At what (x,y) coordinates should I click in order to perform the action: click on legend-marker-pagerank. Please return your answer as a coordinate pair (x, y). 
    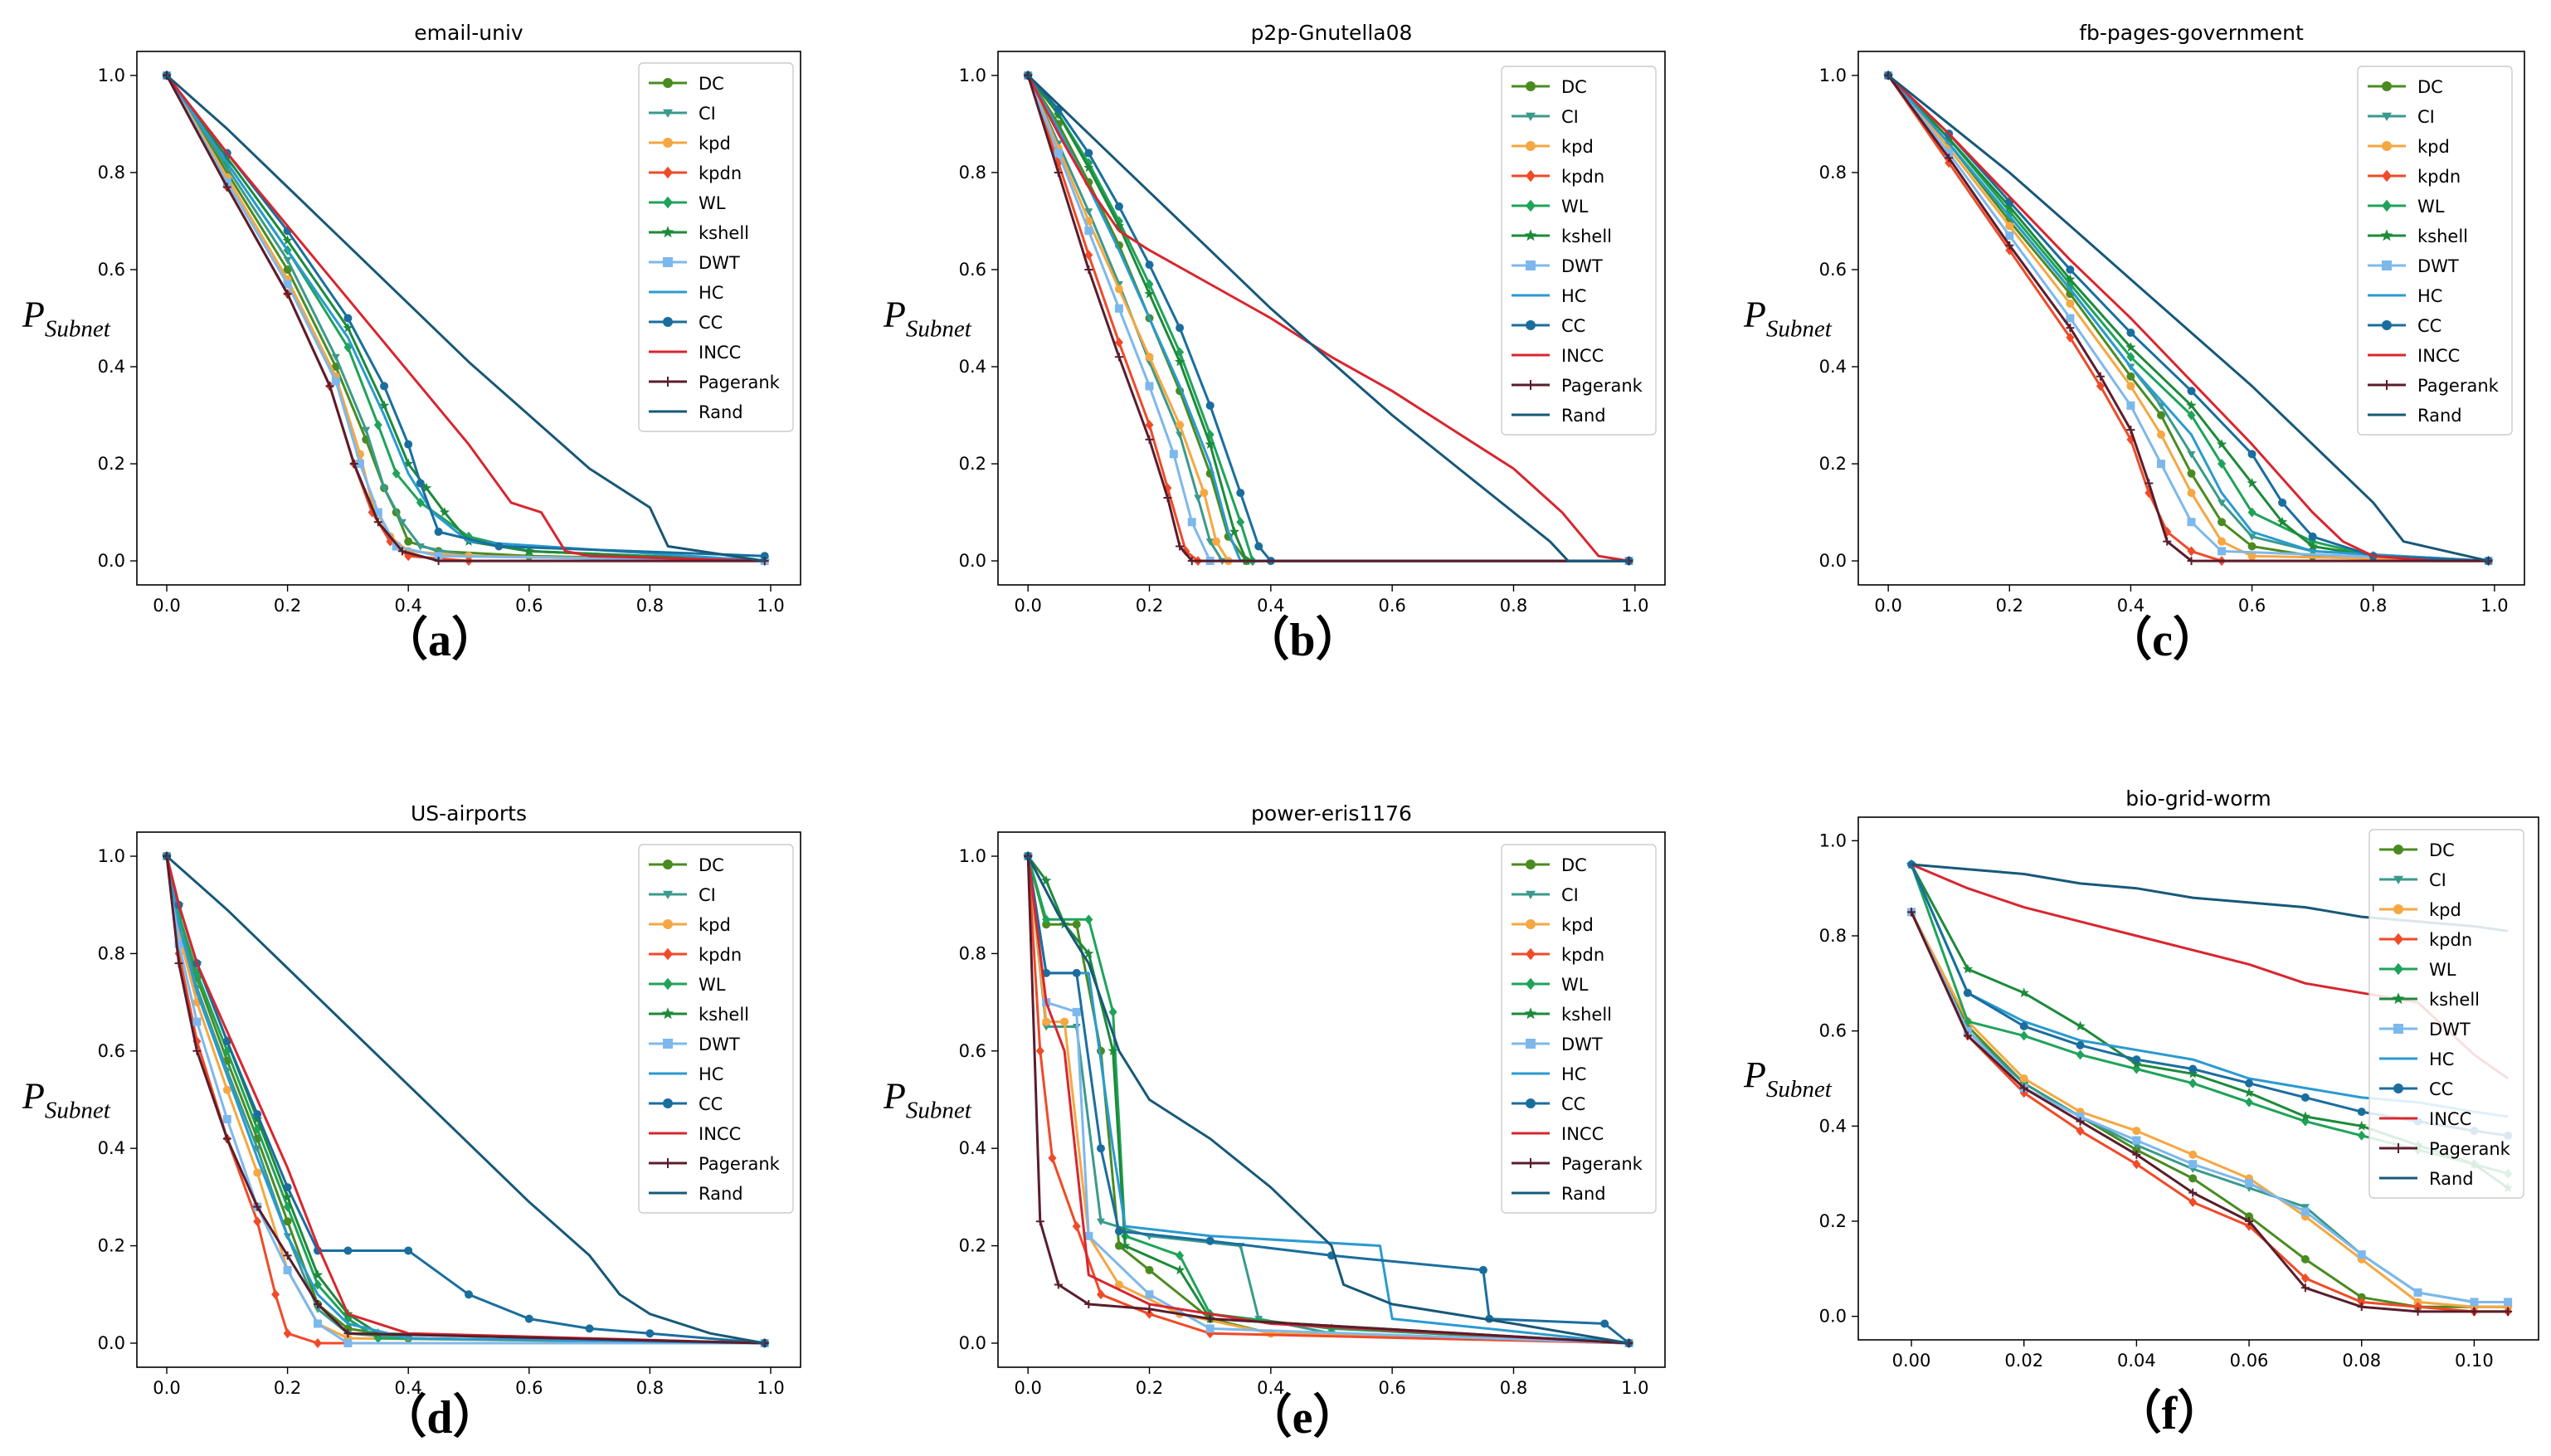
    Looking at the image, I should click on (668, 1163).